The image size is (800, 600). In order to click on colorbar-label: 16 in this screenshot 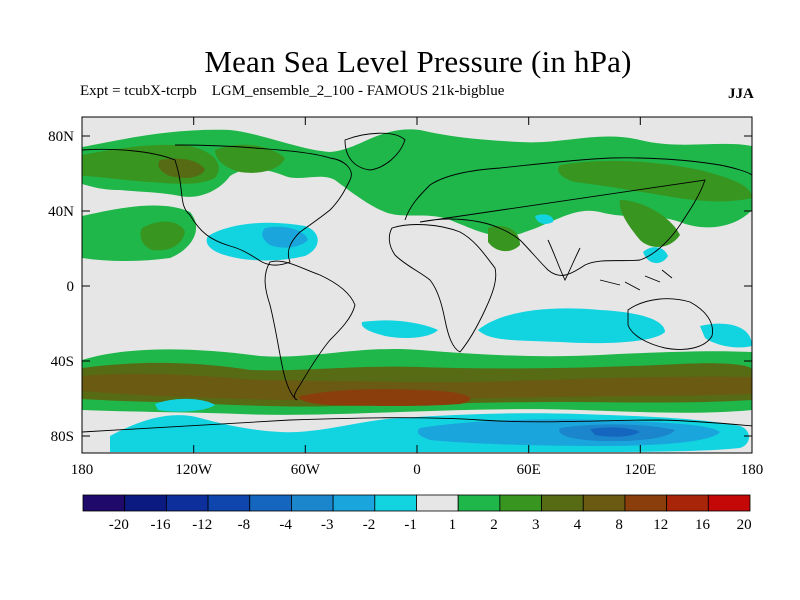, I will do `click(703, 525)`.